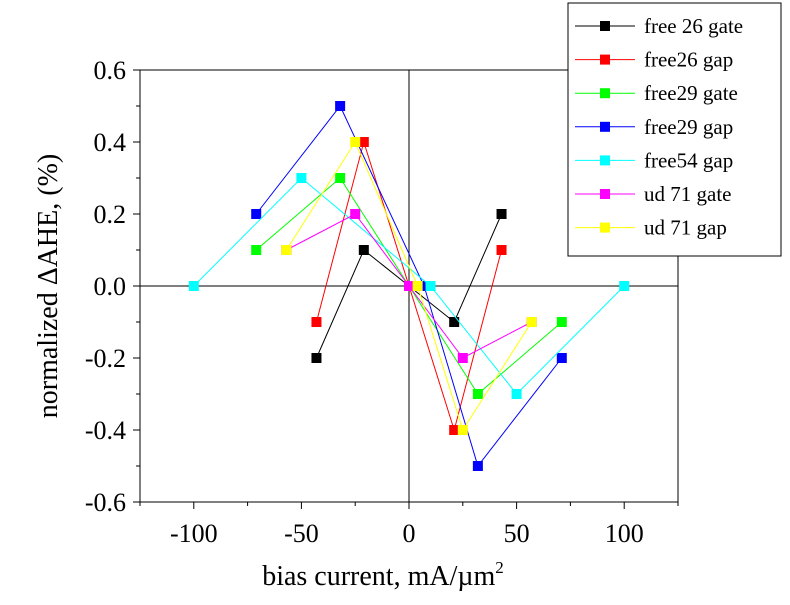 Image resolution: width=790 pixels, height=605 pixels. I want to click on legend-item: free29 gate, so click(656, 93).